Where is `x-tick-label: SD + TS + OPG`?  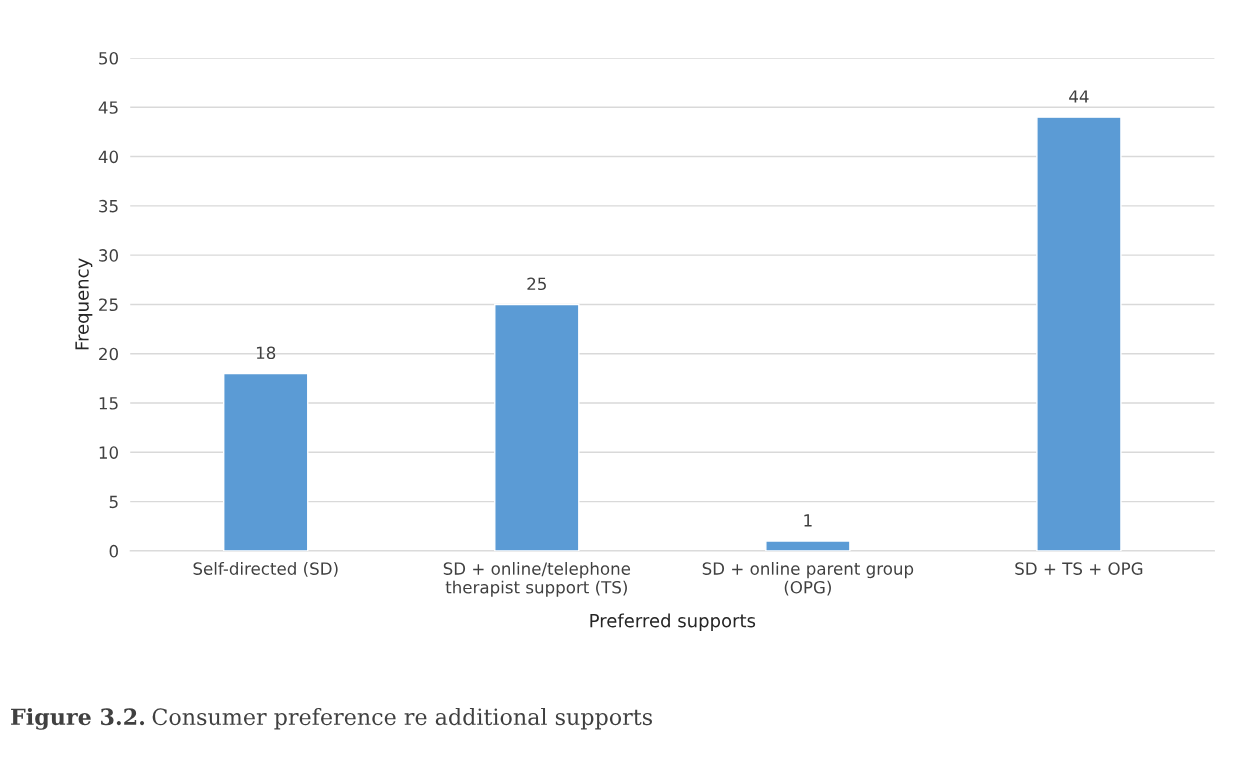
x-tick-label: SD + TS + OPG is located at coordinates (1079, 568).